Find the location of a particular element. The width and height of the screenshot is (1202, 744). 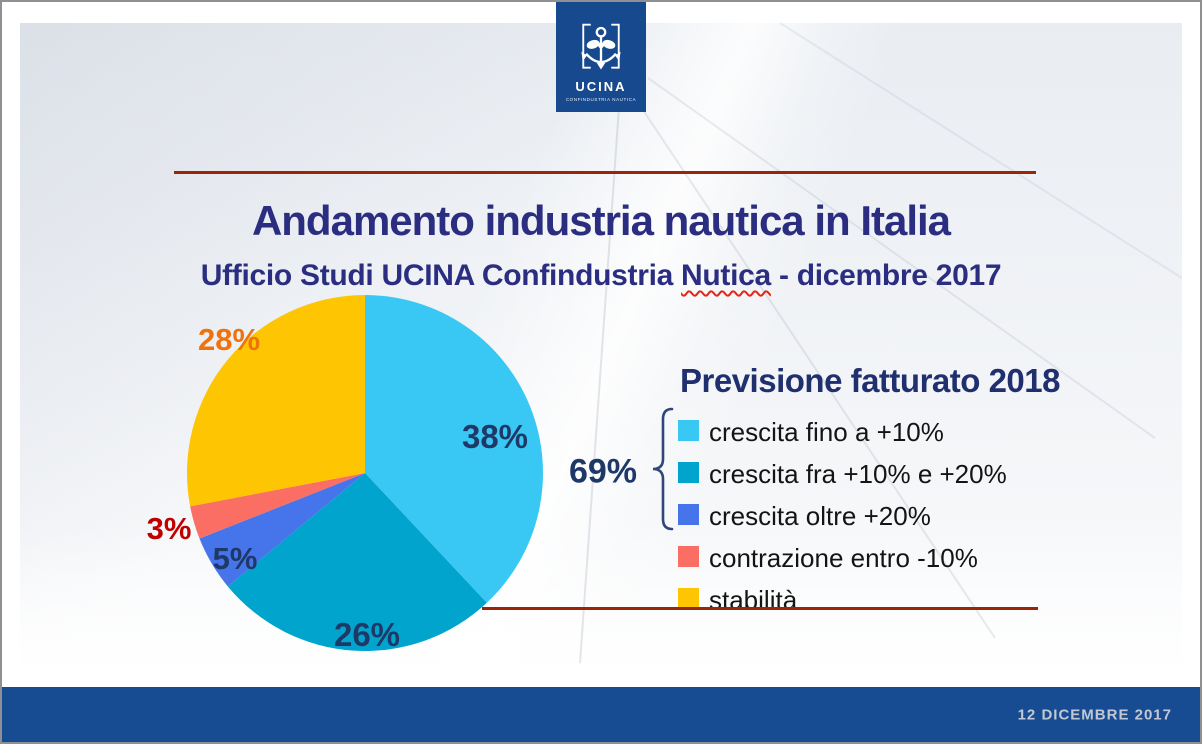

legend-divider-line is located at coordinates (760, 608).